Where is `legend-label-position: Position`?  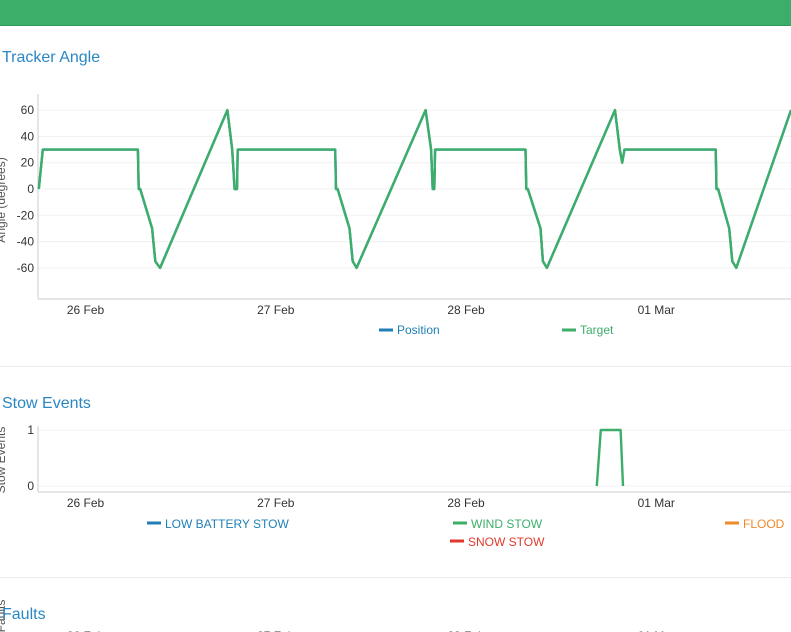 legend-label-position: Position is located at coordinates (418, 330).